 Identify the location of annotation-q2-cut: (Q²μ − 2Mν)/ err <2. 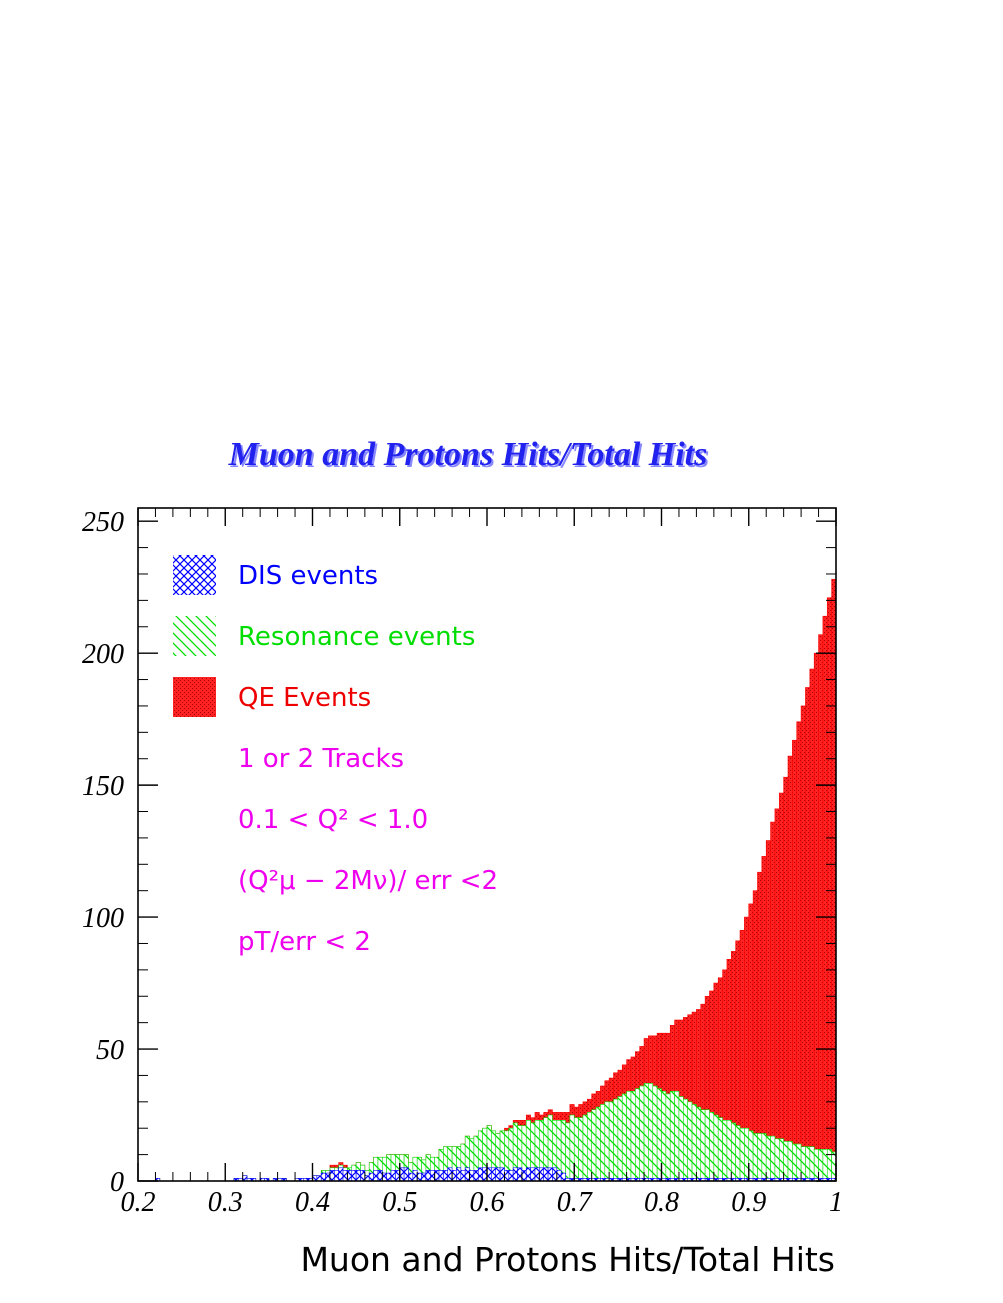
(368, 881).